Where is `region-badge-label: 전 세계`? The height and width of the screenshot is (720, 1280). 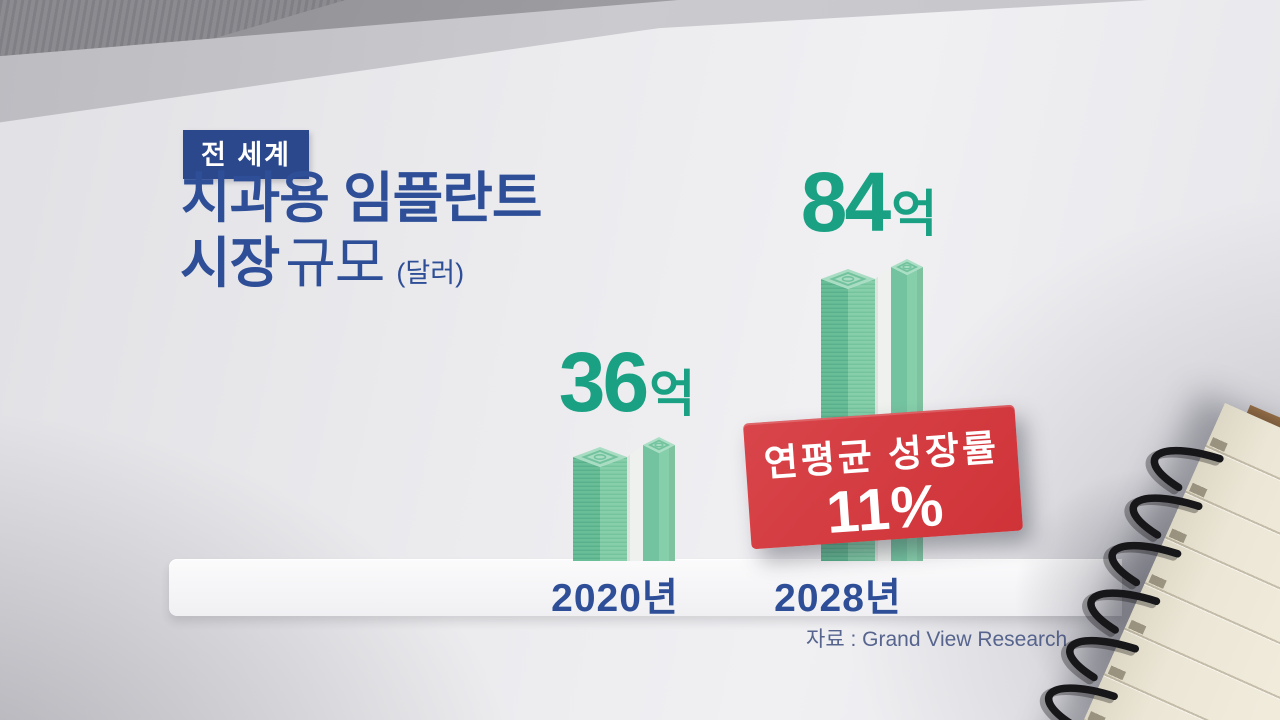 region-badge-label: 전 세계 is located at coordinates (246, 155).